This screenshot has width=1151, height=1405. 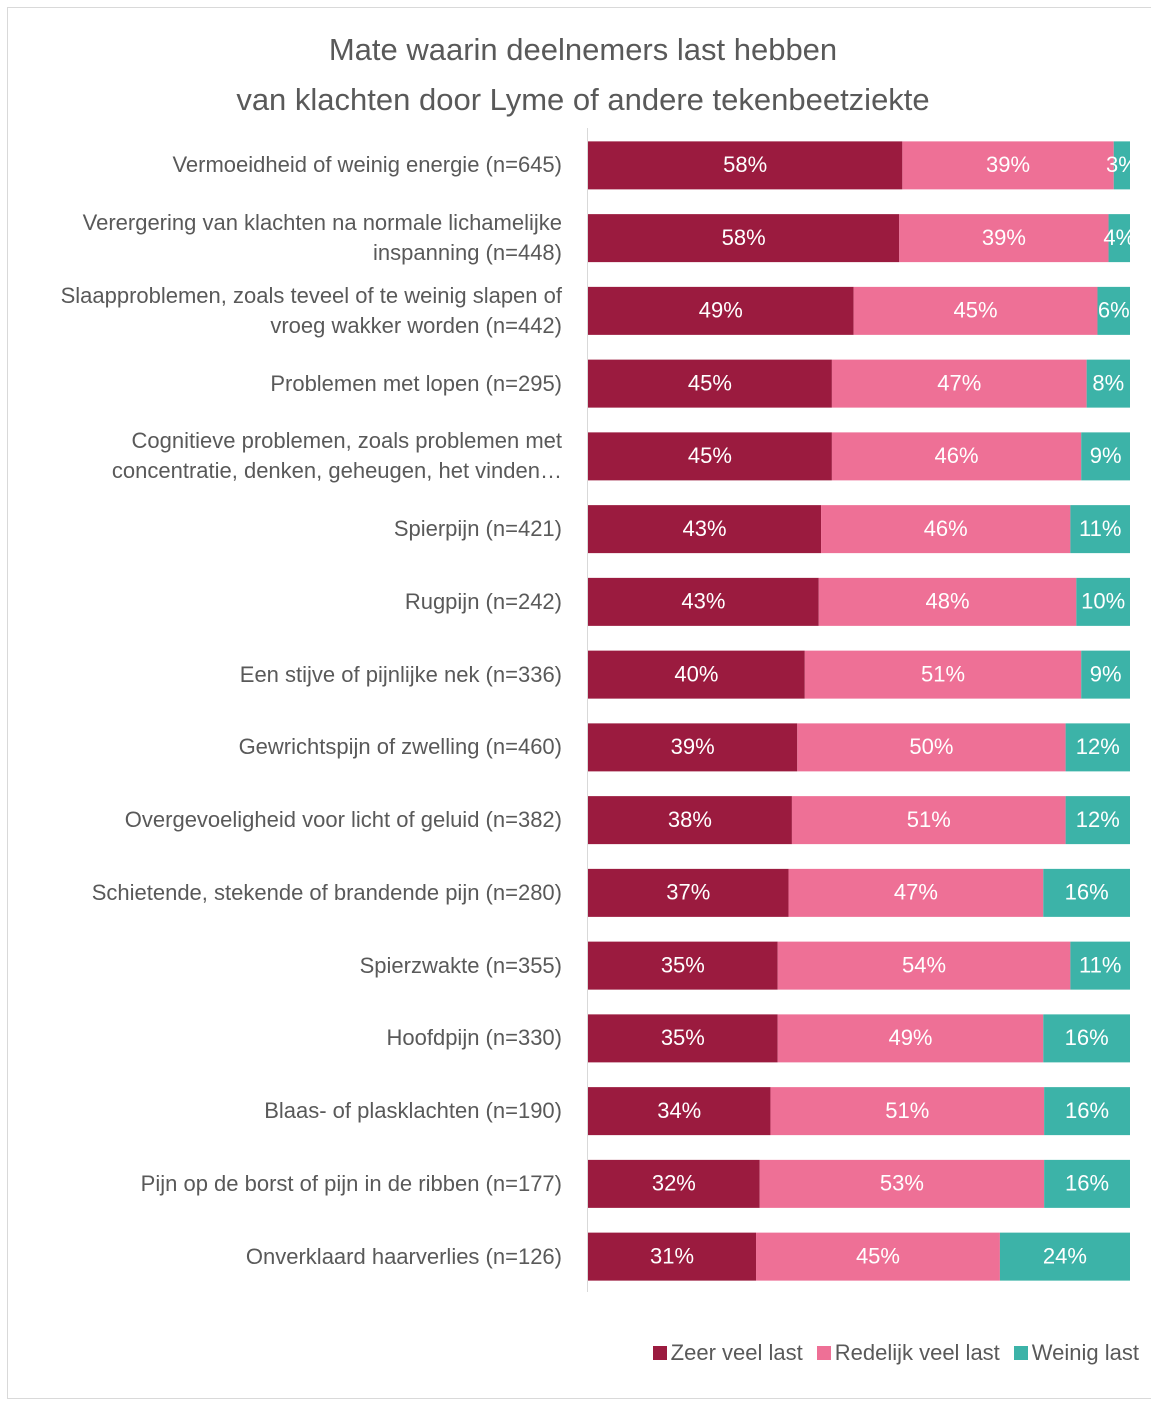 I want to click on category-label: Onverklaard haarverlies (n=126), so click(x=403, y=1256).